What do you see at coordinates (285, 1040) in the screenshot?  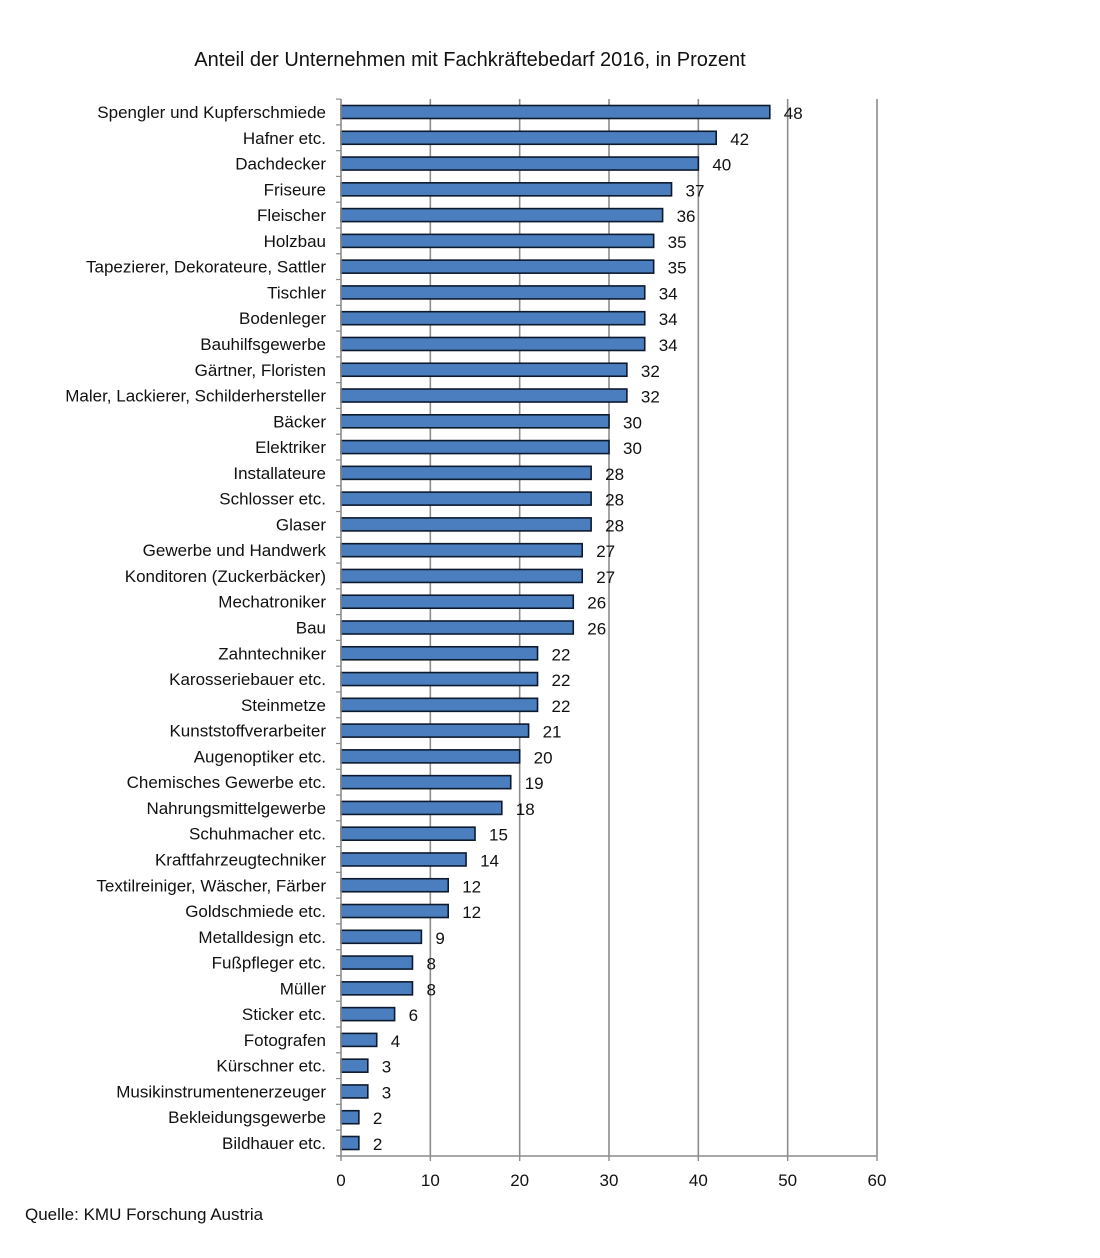 I see `category-label: Fotografen` at bounding box center [285, 1040].